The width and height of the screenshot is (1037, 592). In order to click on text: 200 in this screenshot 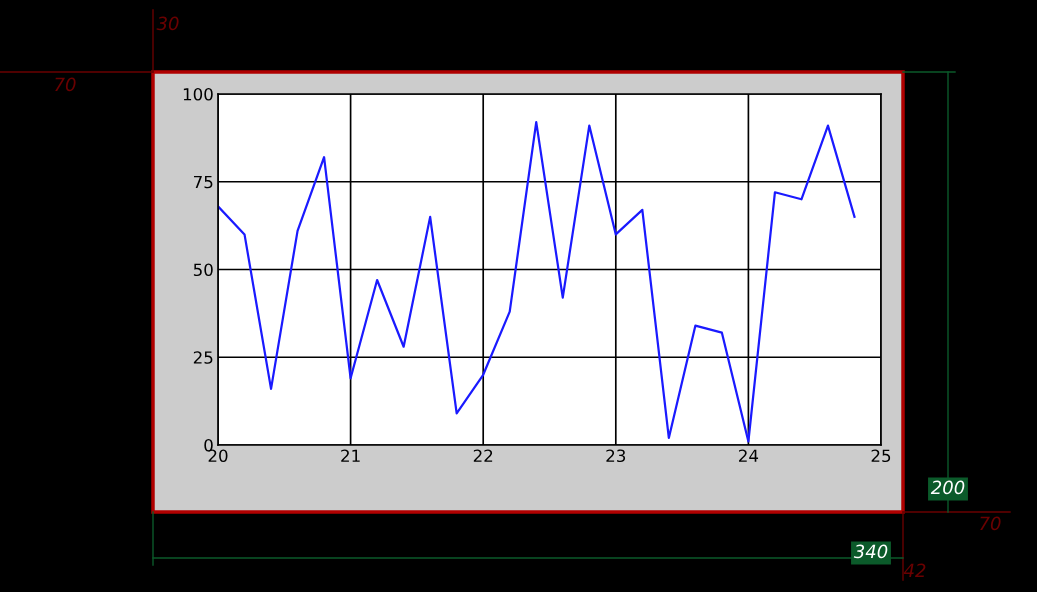, I will do `click(947, 487)`.